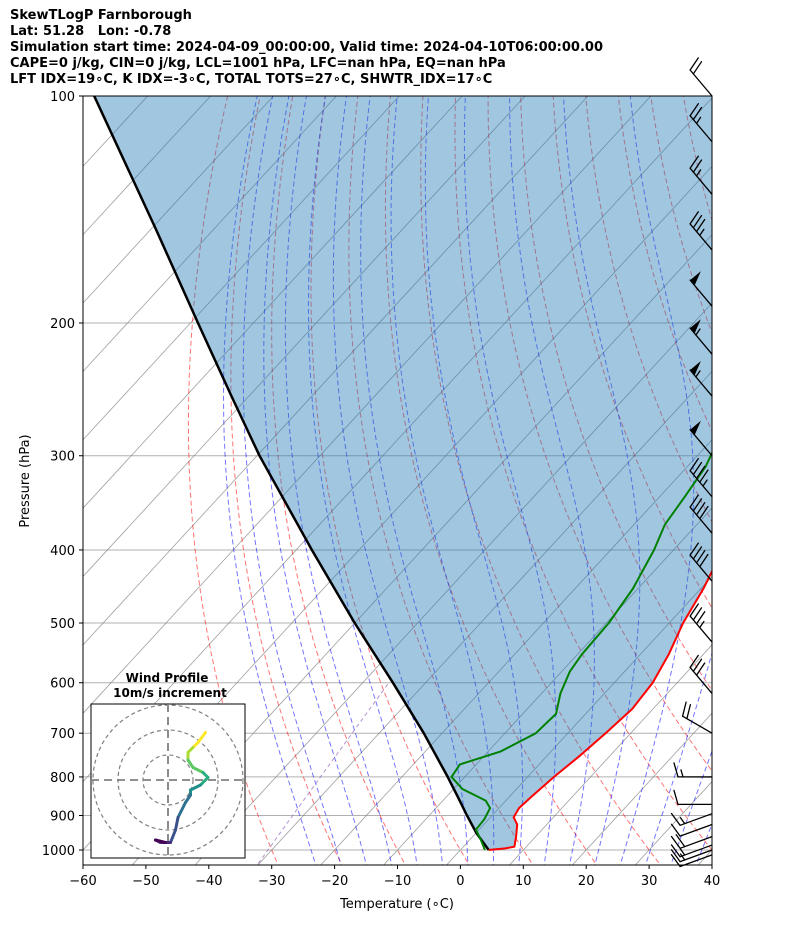  What do you see at coordinates (334, 881) in the screenshot?
I see `x-tick-label: −20` at bounding box center [334, 881].